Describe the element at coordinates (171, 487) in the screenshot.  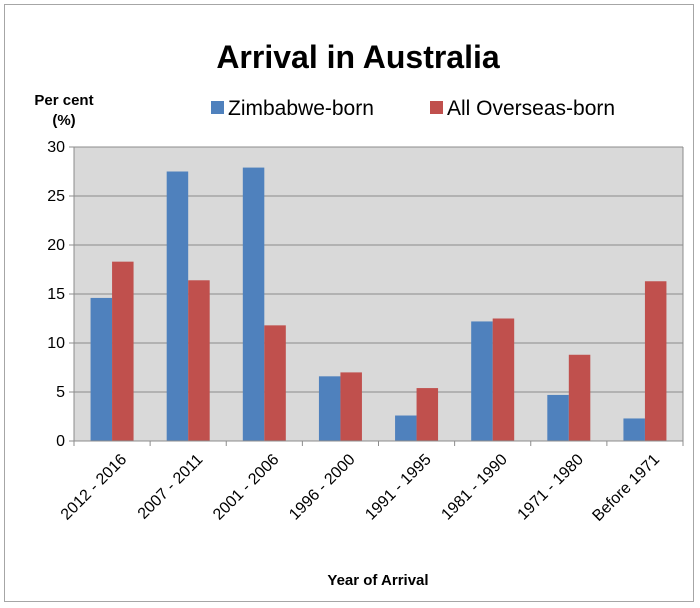
I see `x-tick-label-1: 2007 - 2011` at that location.